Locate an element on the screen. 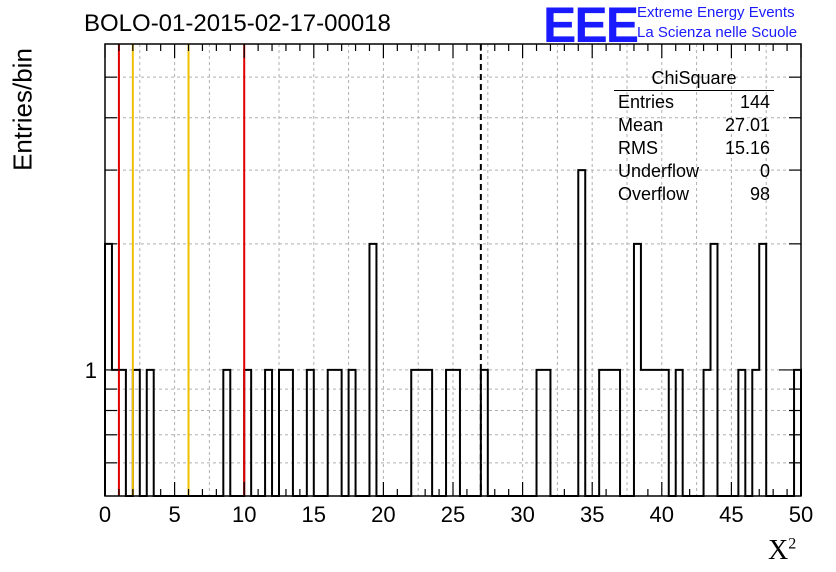 This screenshot has height=572, width=836. chart-title: BOLO-01-2015-02-17-00018 is located at coordinates (237, 23).